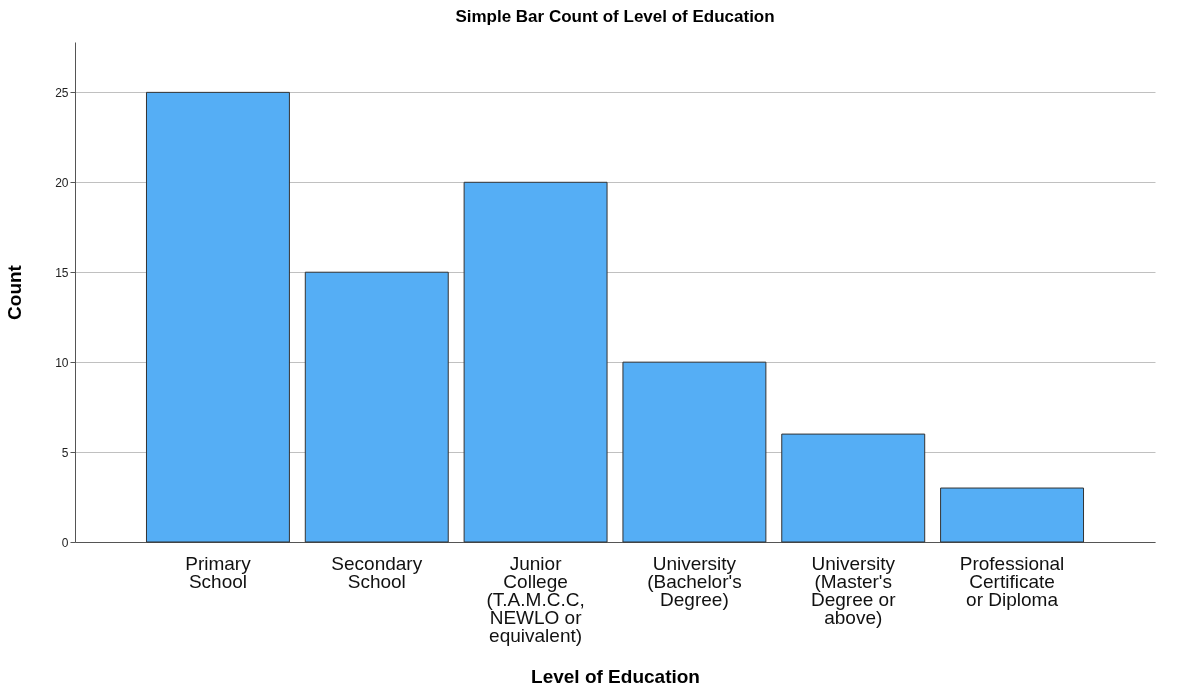 The height and width of the screenshot is (699, 1199). I want to click on x-tick-label: Secondary School, so click(377, 572).